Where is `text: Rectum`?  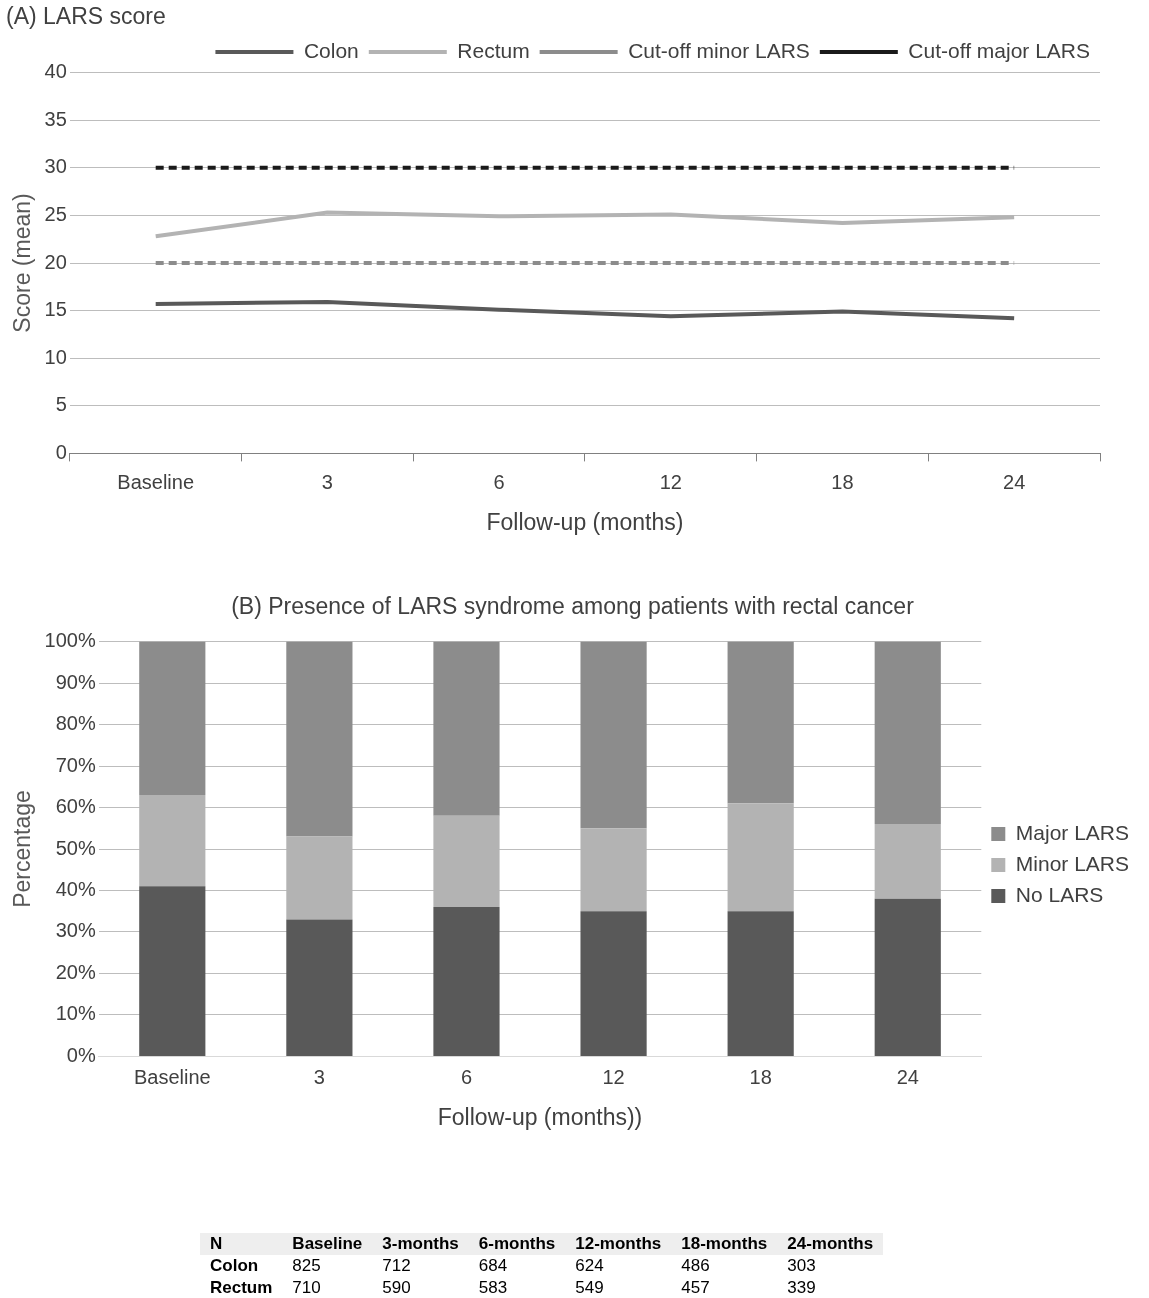
text: Rectum is located at coordinates (241, 1287).